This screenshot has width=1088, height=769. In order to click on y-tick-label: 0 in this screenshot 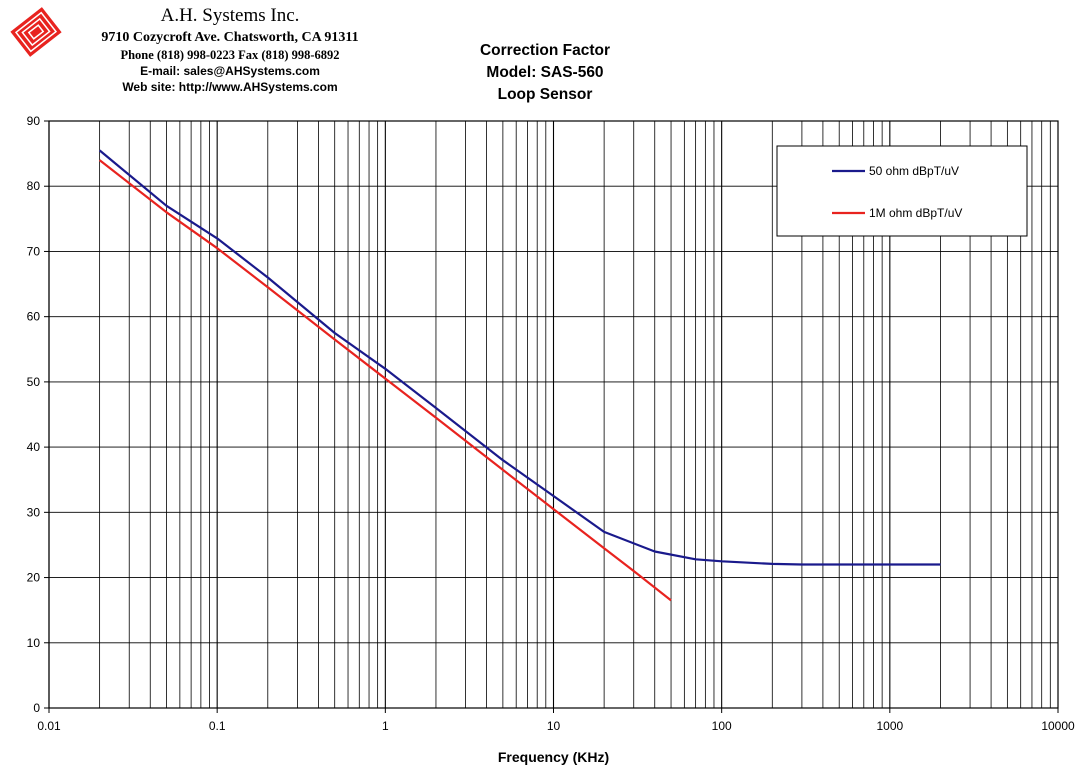, I will do `click(36, 708)`.